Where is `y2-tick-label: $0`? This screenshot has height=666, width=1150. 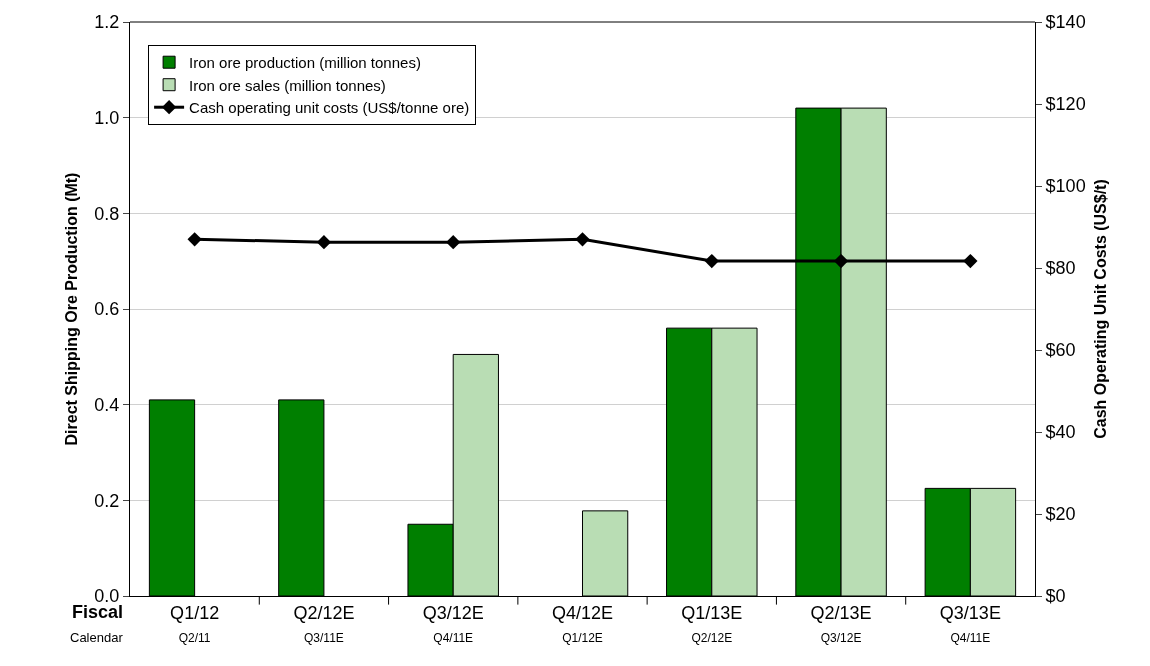
y2-tick-label: $0 is located at coordinates (1055, 596).